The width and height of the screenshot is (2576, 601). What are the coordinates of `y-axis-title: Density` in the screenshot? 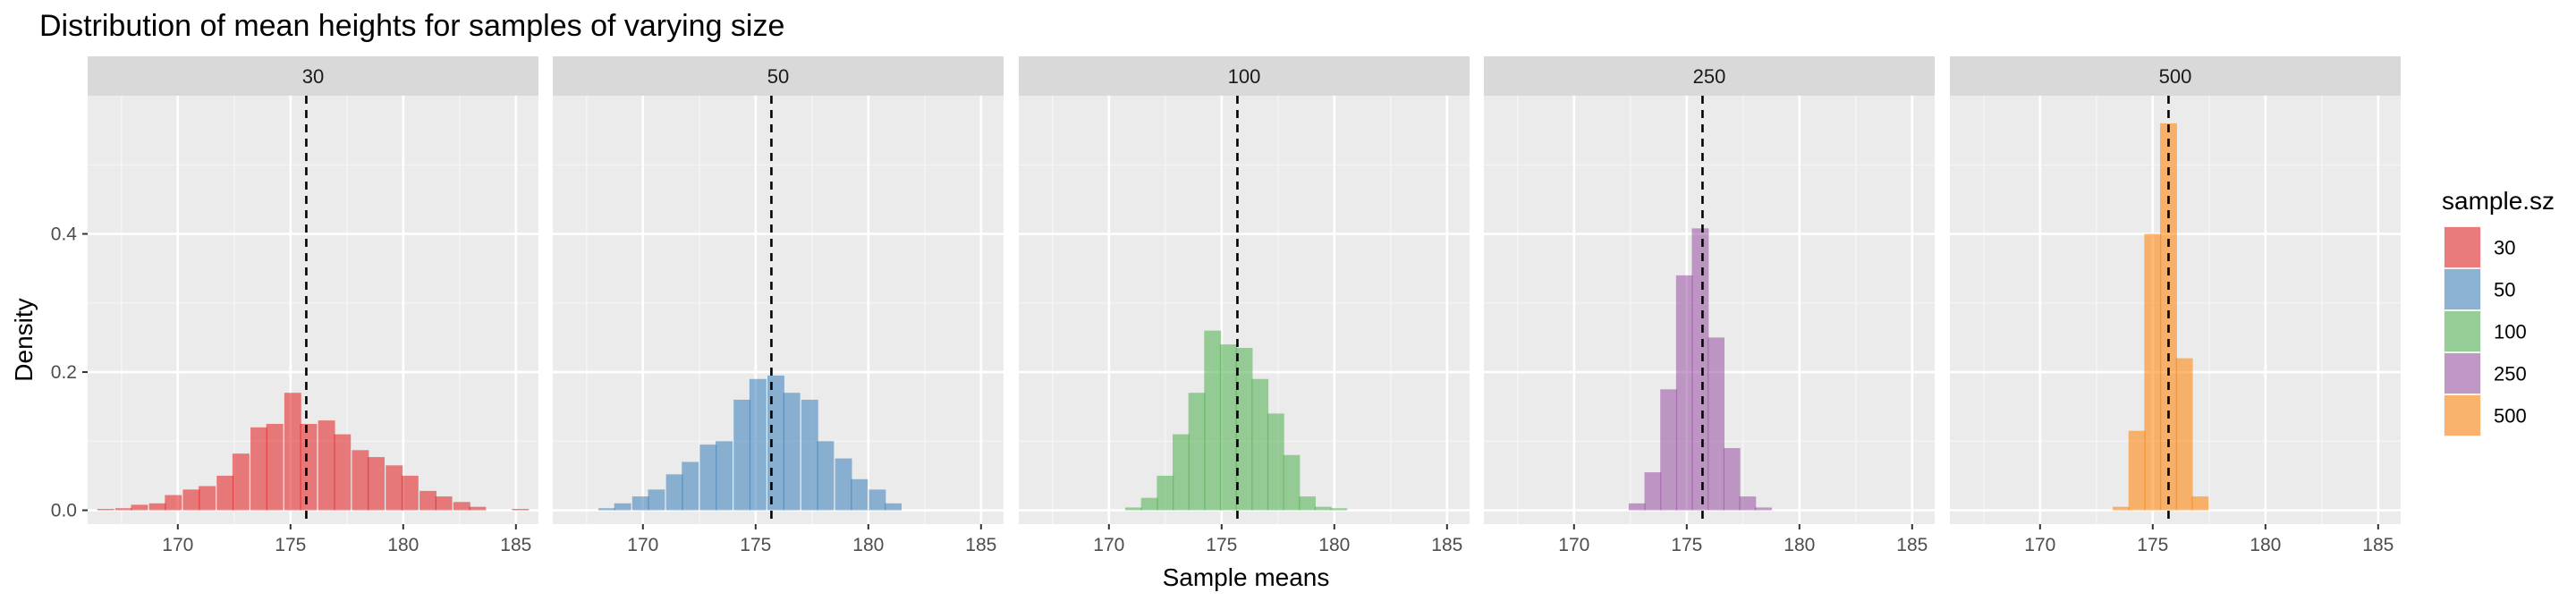 It's located at (24, 339).